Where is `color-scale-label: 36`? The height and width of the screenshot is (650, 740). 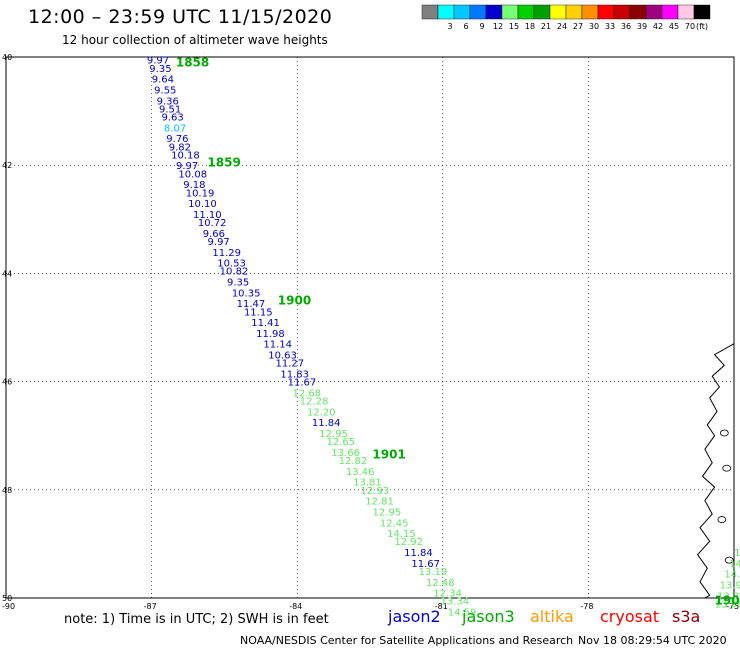
color-scale-label: 36 is located at coordinates (626, 26).